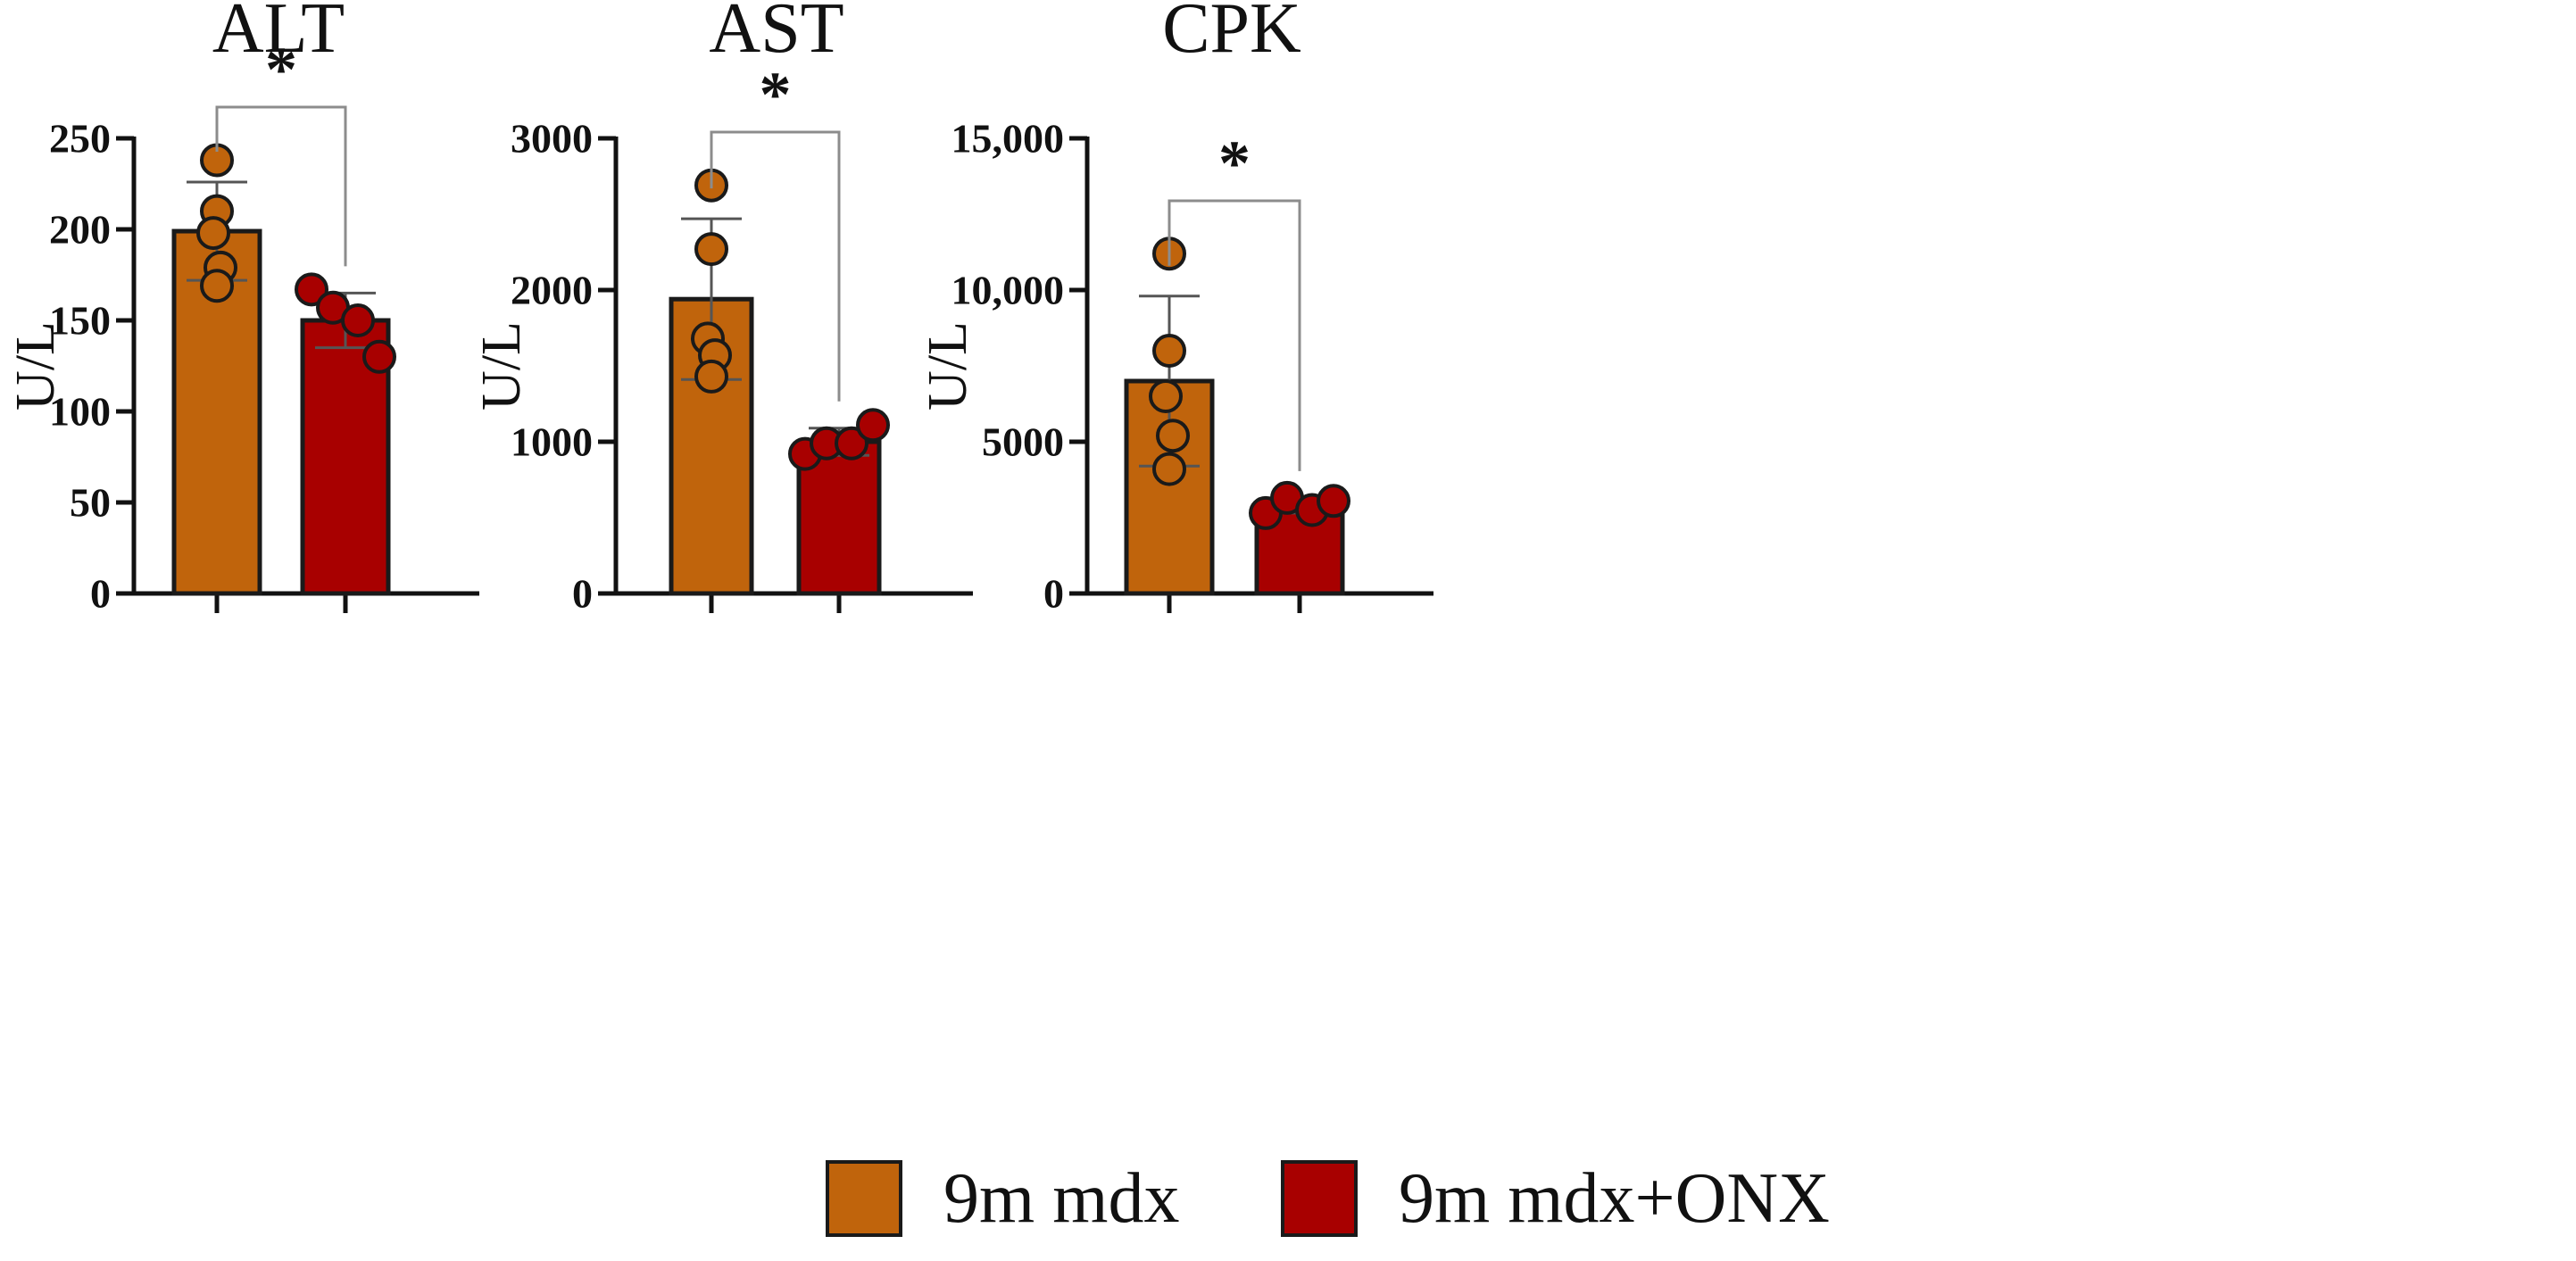 Image resolution: width=2576 pixels, height=1261 pixels. I want to click on y-tick-label: 3000, so click(552, 139).